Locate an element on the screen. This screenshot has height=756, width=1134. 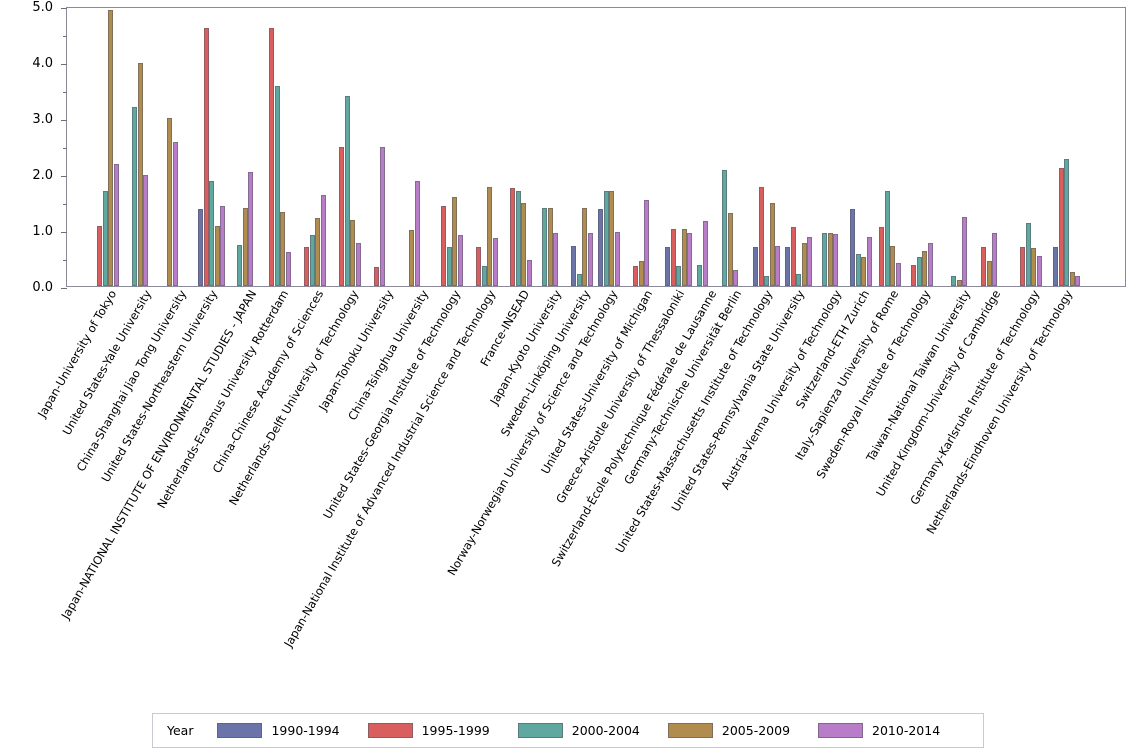
legend-item: 2000-2004 is located at coordinates (578, 730).